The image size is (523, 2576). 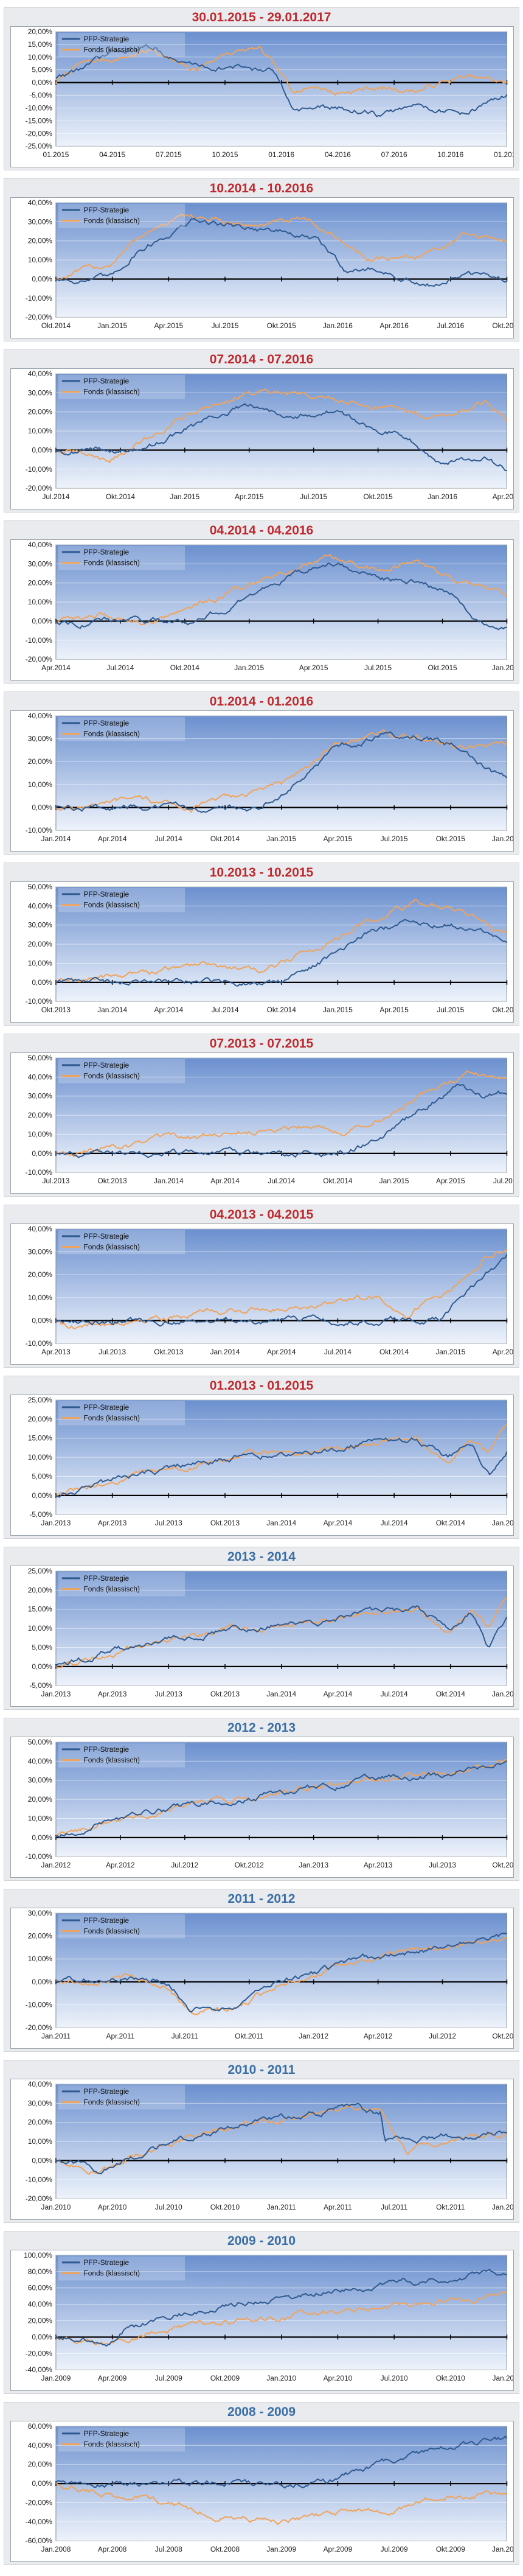 What do you see at coordinates (112, 154) in the screenshot?
I see `x-tick-label: 04.2015` at bounding box center [112, 154].